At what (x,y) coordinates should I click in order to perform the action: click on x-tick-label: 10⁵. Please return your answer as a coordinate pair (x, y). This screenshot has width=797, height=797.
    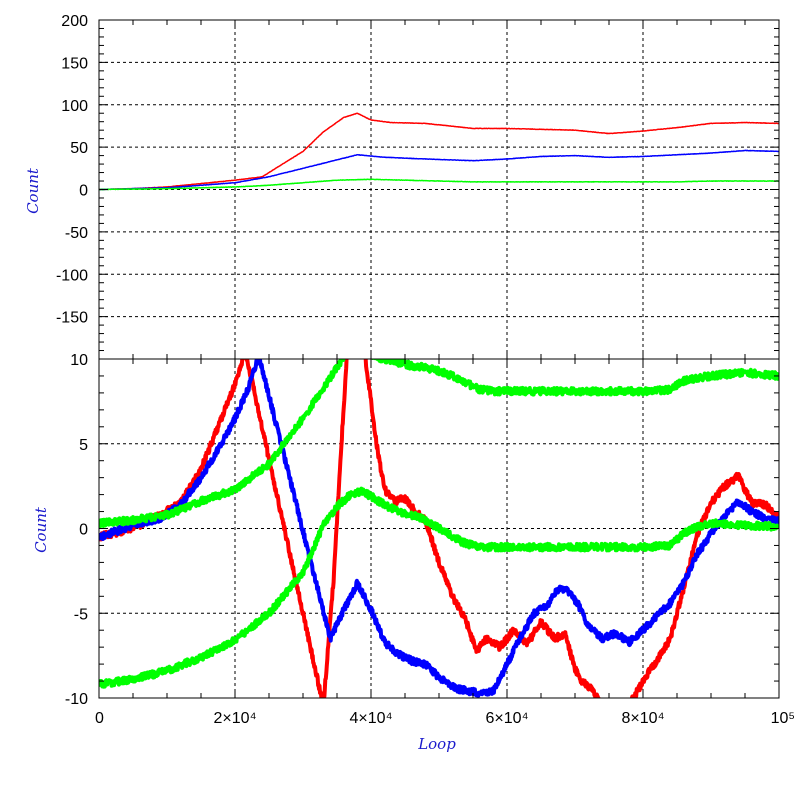
    Looking at the image, I should click on (783, 718).